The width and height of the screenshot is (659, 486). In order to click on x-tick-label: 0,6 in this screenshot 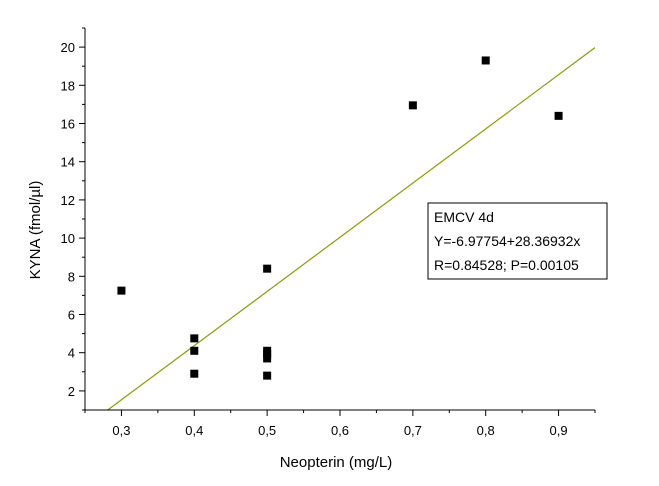, I will do `click(340, 430)`.